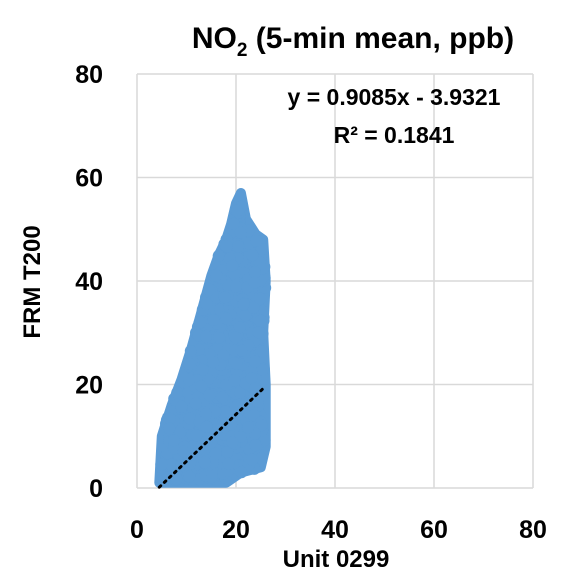  Describe the element at coordinates (336, 559) in the screenshot. I see `x-axis-title: Unit 0299` at that location.